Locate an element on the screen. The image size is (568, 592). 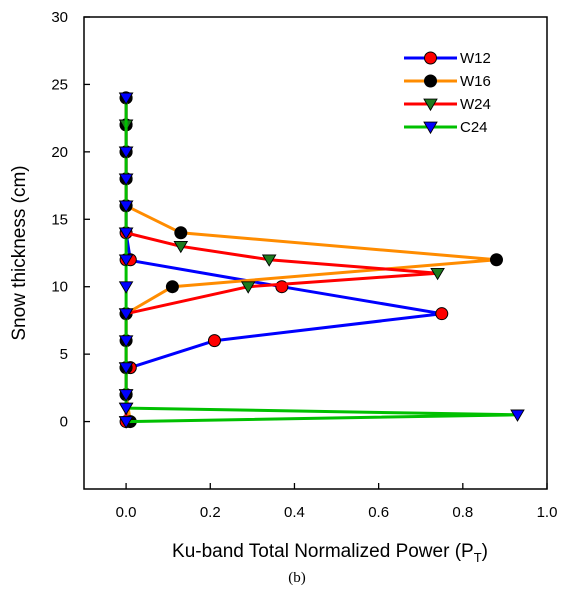
x-tick-label: 0.8 is located at coordinates (462, 512).